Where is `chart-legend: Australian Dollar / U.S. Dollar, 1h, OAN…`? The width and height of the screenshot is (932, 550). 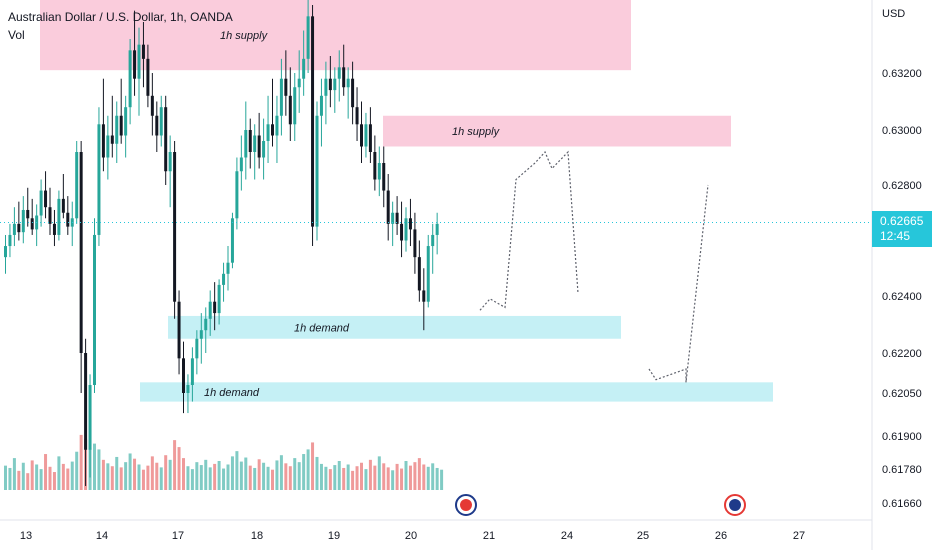
chart-legend: Australian Dollar / U.S. Dollar, 1h, OAN… is located at coordinates (120, 26).